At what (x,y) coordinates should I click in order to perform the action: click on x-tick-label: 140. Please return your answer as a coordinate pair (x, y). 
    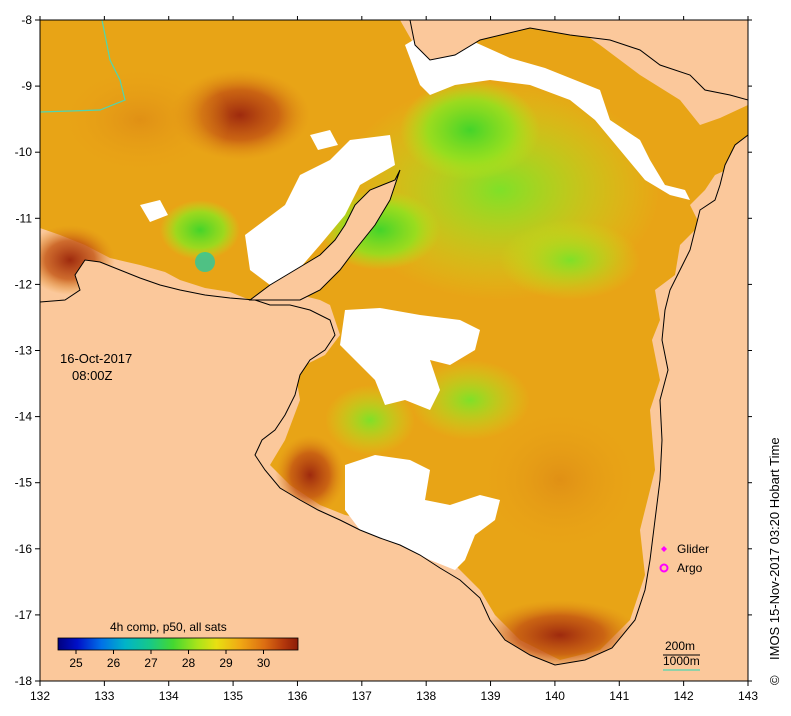
    Looking at the image, I should click on (555, 696).